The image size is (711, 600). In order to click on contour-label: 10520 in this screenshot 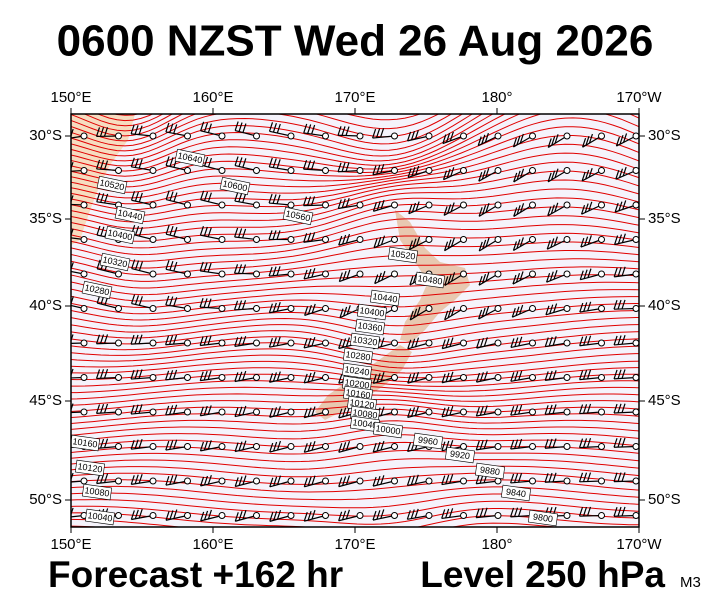, I will do `click(403, 255)`.